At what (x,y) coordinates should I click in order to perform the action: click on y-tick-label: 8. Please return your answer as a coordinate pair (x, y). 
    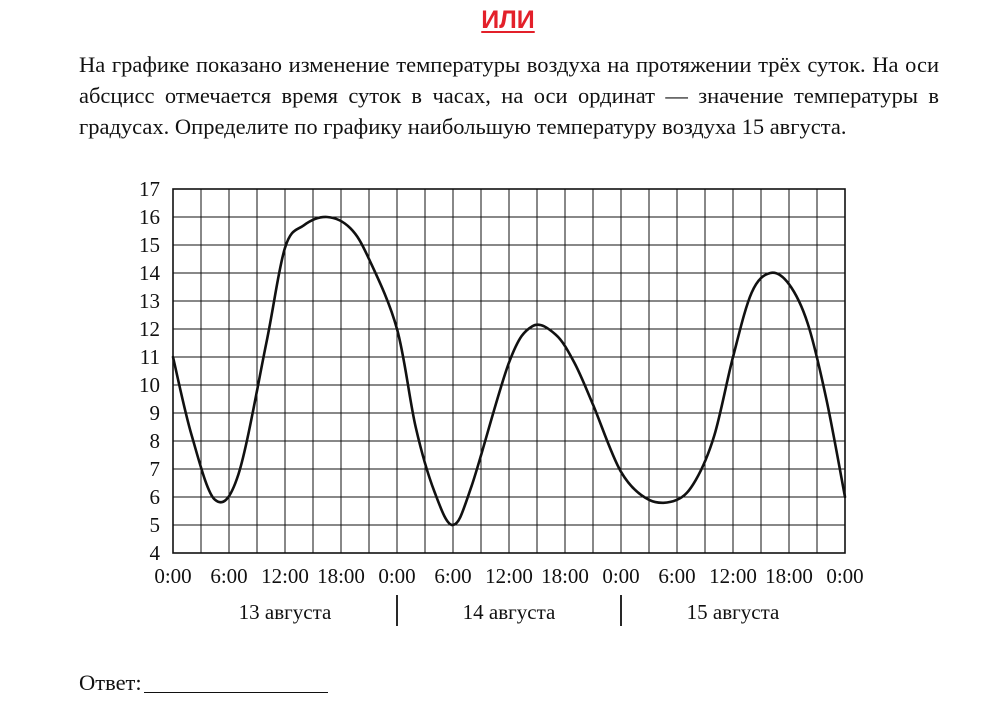
    Looking at the image, I should click on (155, 441).